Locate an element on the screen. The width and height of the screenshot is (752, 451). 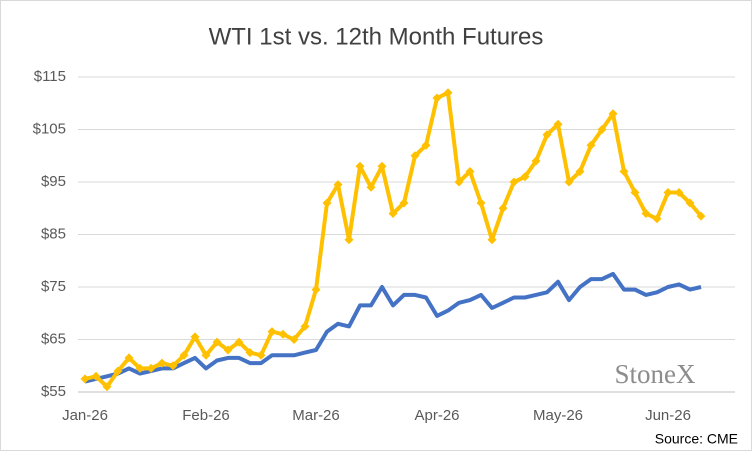
x-tick-label: May-26 is located at coordinates (558, 415).